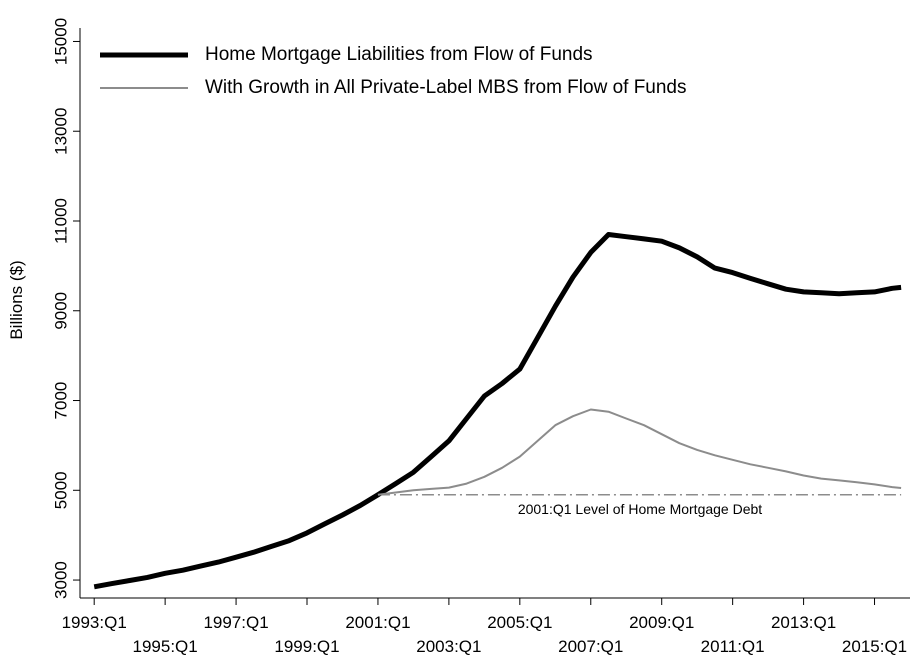  What do you see at coordinates (733, 646) in the screenshot?
I see `x-tick-label: 2011:Q1` at bounding box center [733, 646].